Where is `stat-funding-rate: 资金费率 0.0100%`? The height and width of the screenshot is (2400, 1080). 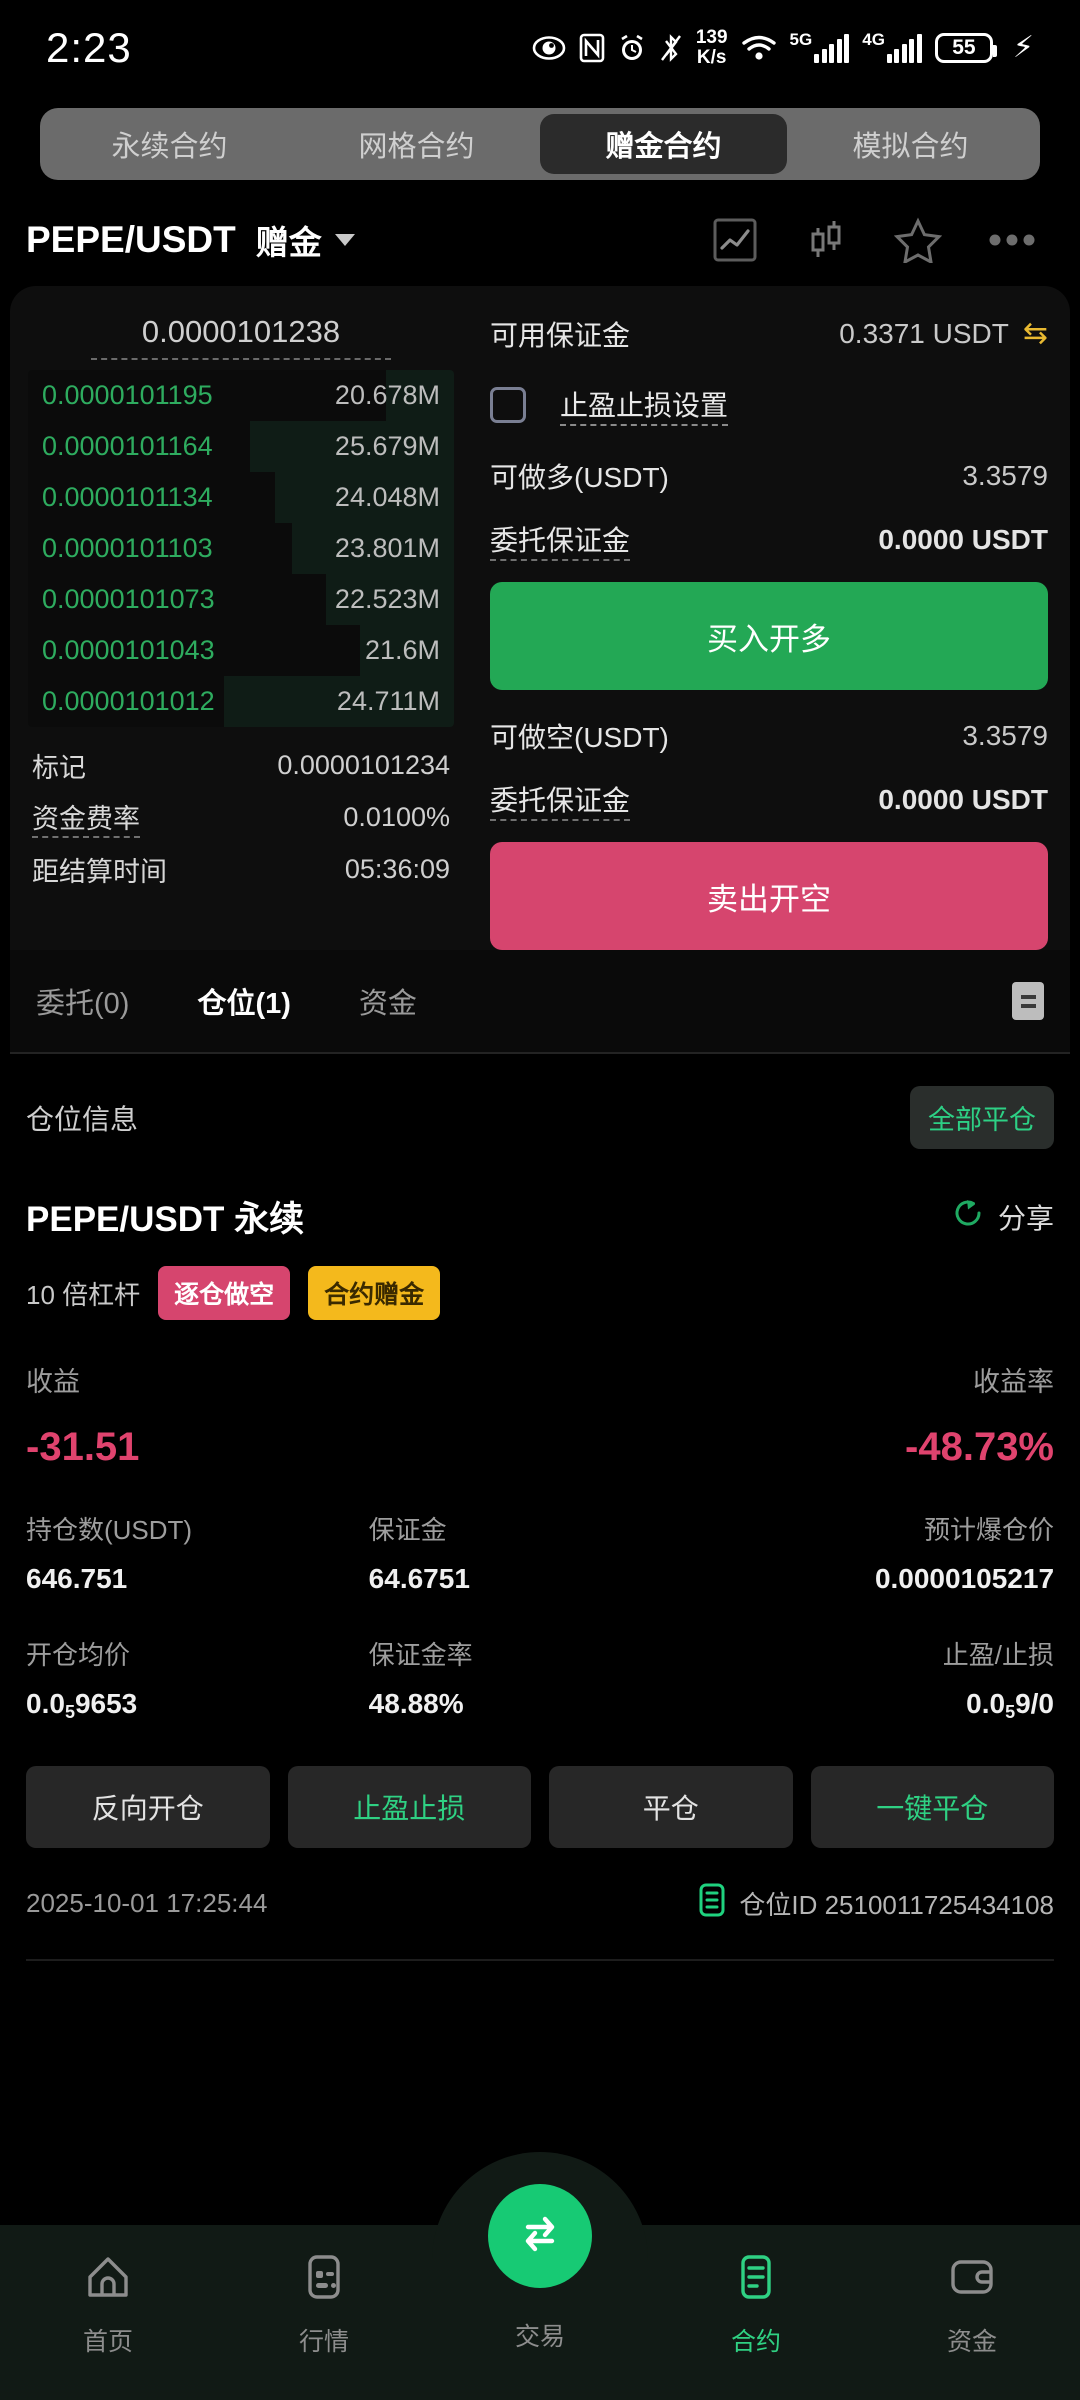 stat-funding-rate: 资金费率 0.0100% is located at coordinates (241, 817).